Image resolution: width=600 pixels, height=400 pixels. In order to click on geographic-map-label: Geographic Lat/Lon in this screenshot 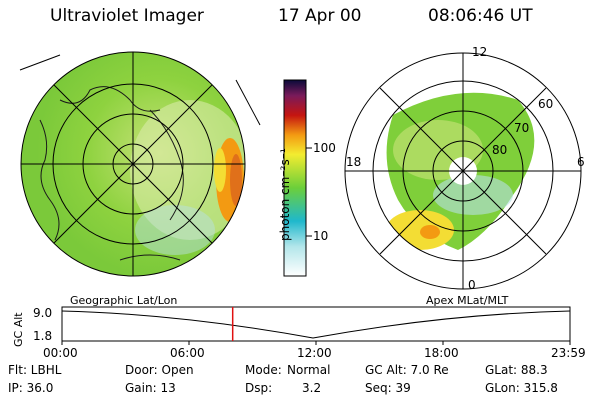, I will do `click(124, 300)`.